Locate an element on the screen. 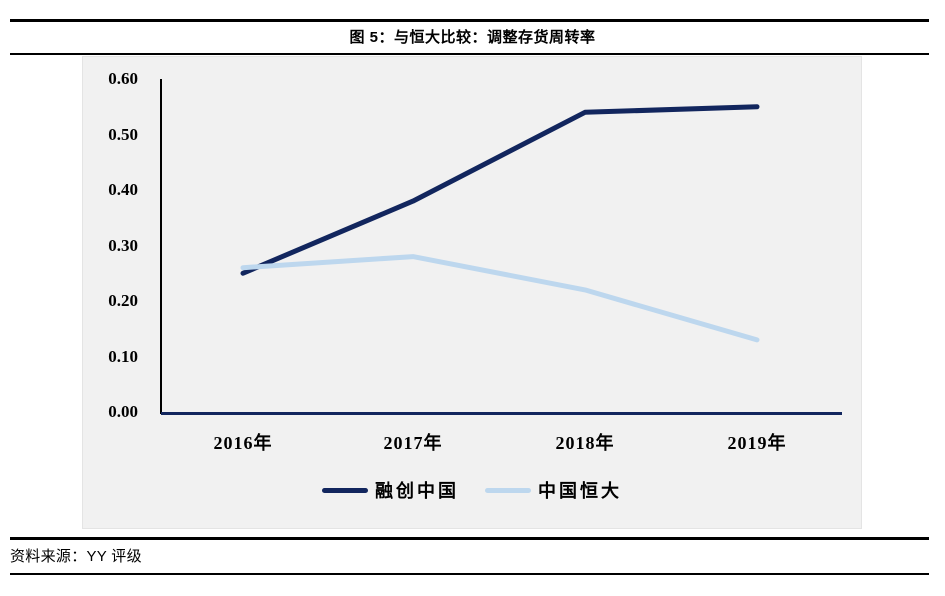 The height and width of the screenshot is (596, 945). x-category-label: 2019年 is located at coordinates (757, 443).